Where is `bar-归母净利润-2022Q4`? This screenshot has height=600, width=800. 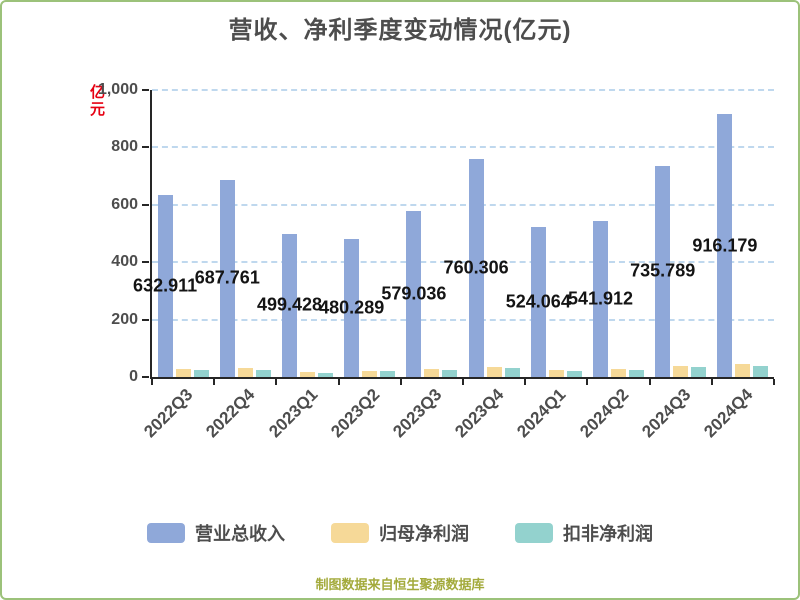
bar-归母净利润-2022Q4 is located at coordinates (245, 372).